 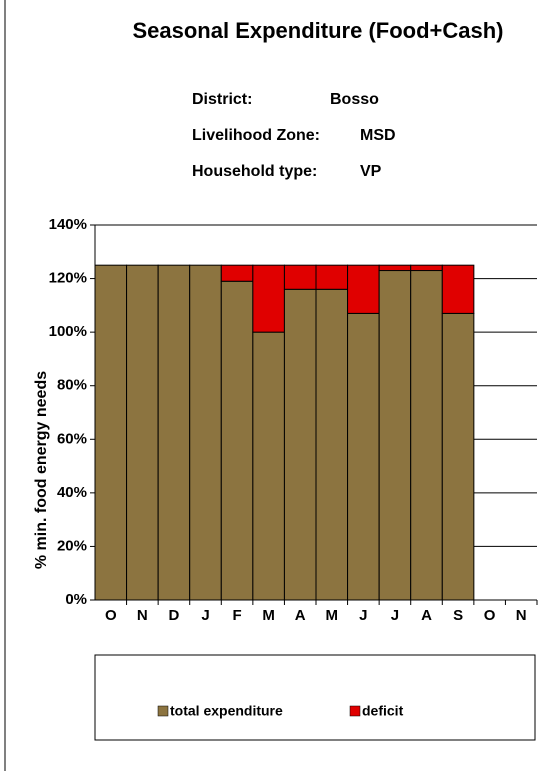 What do you see at coordinates (68, 224) in the screenshot?
I see `y-tick-label: 140%` at bounding box center [68, 224].